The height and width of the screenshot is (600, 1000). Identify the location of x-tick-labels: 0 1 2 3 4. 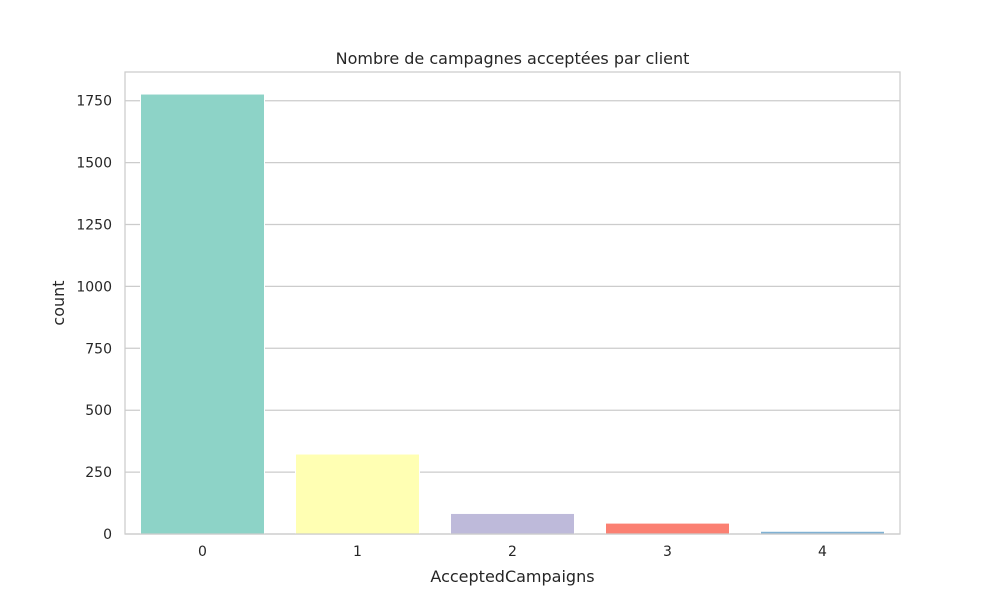
(512, 552).